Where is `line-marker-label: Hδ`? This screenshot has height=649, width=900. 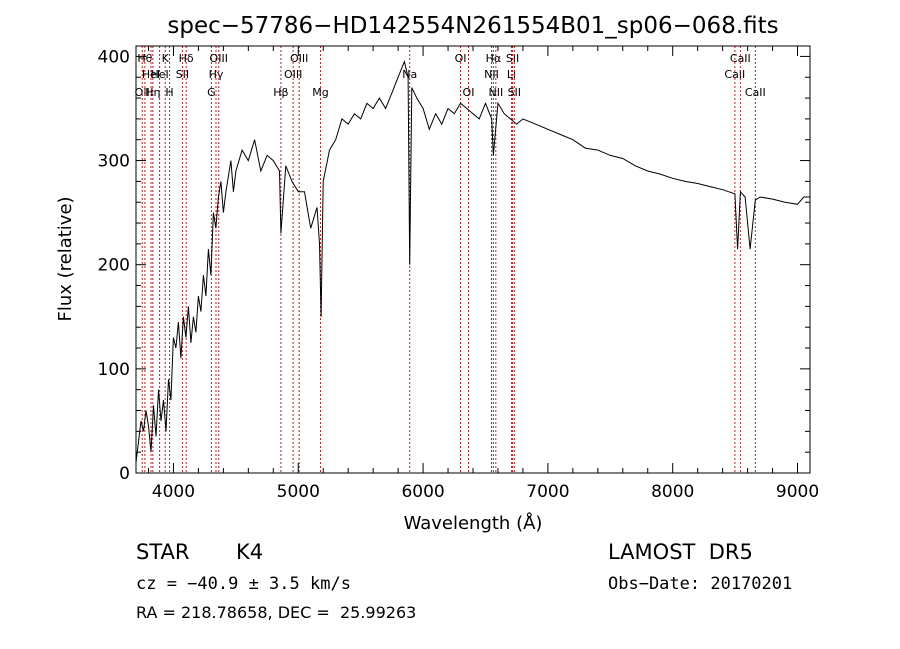 line-marker-label: Hδ is located at coordinates (186, 58).